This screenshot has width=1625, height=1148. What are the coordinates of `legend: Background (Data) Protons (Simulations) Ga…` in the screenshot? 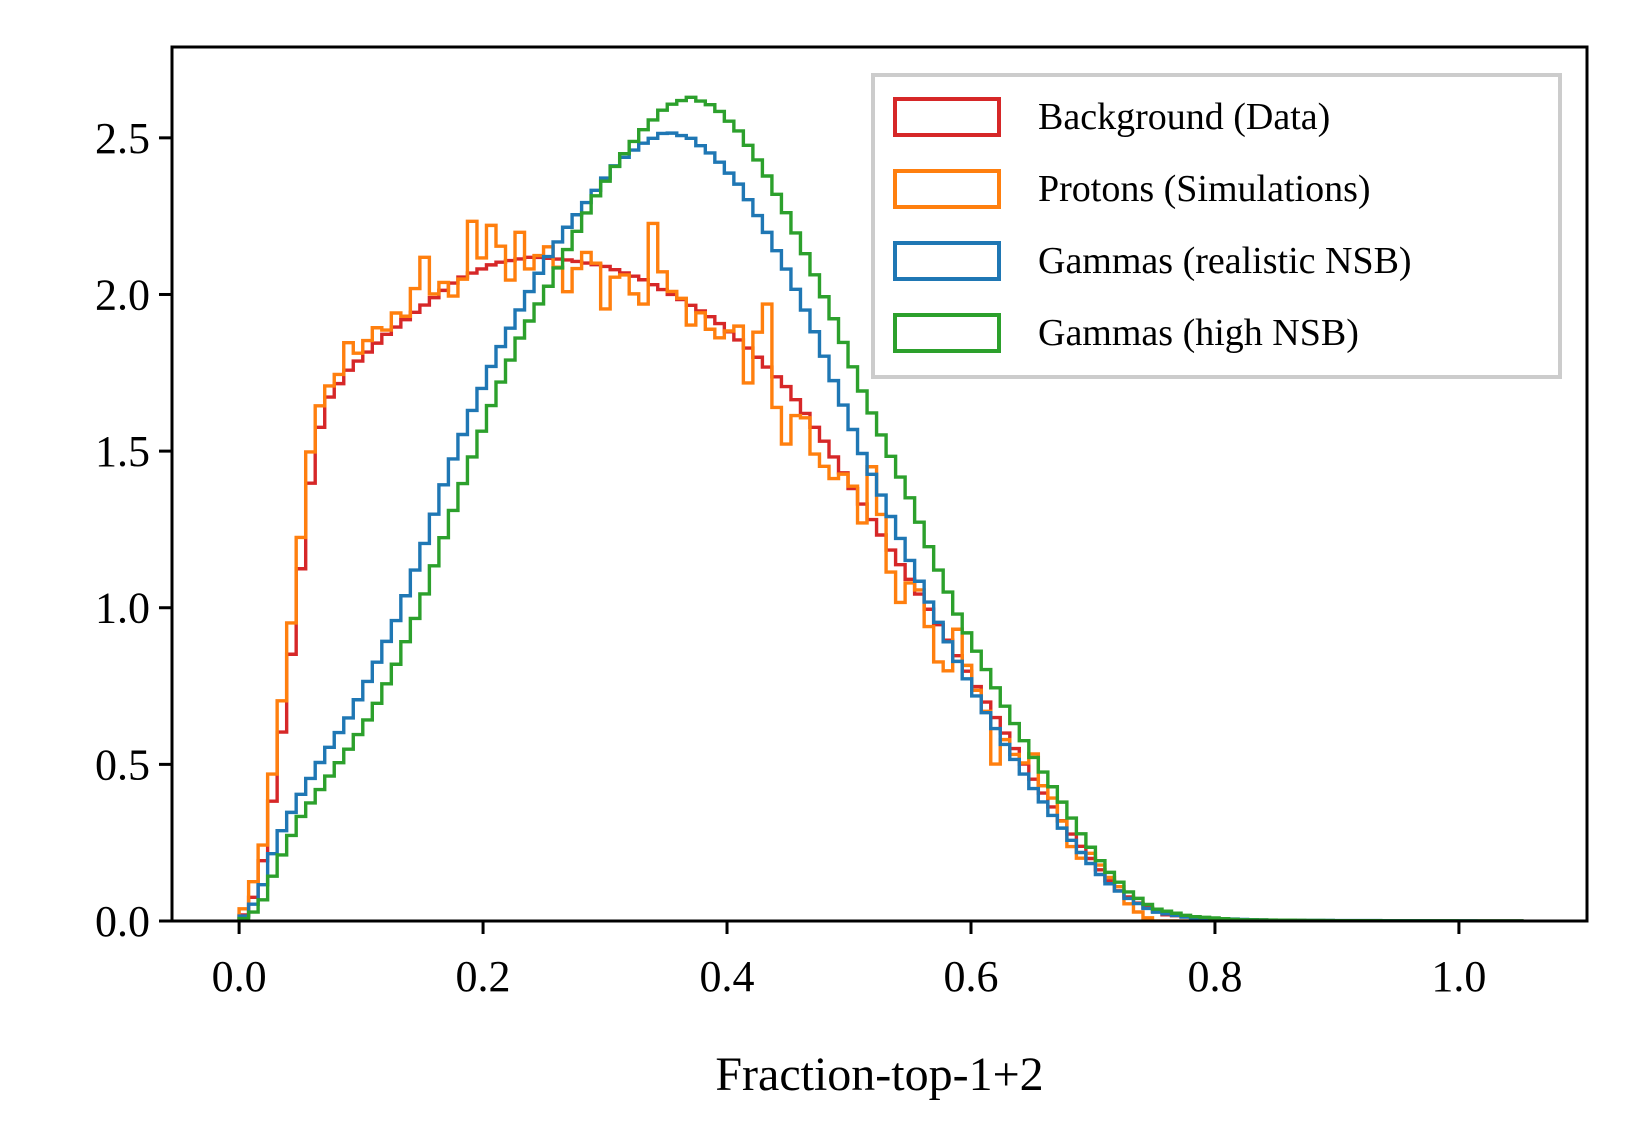 It's located at (1216, 226).